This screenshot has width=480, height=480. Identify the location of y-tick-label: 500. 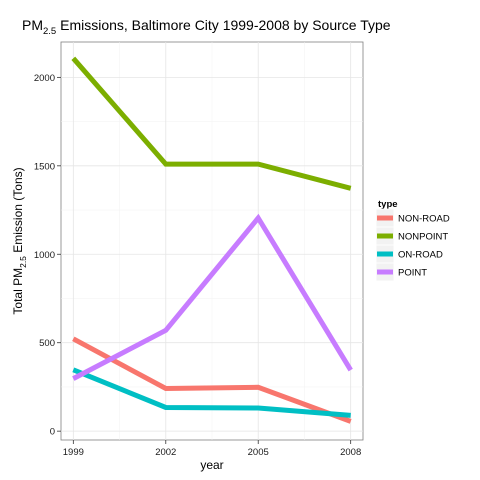
(47, 343).